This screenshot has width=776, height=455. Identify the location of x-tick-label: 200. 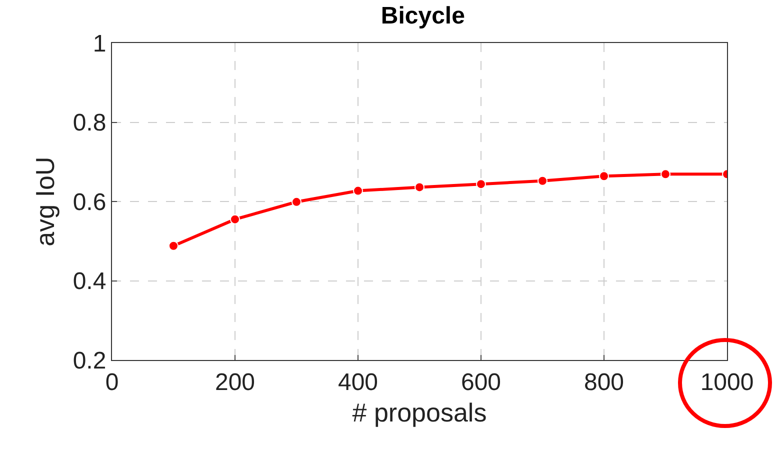
(235, 382).